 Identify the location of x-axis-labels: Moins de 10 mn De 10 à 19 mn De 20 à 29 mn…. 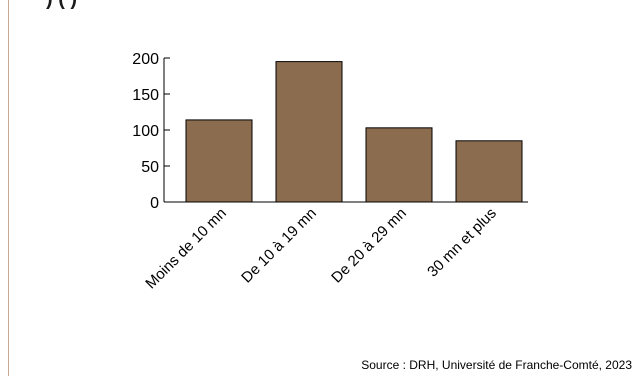
(320, 248).